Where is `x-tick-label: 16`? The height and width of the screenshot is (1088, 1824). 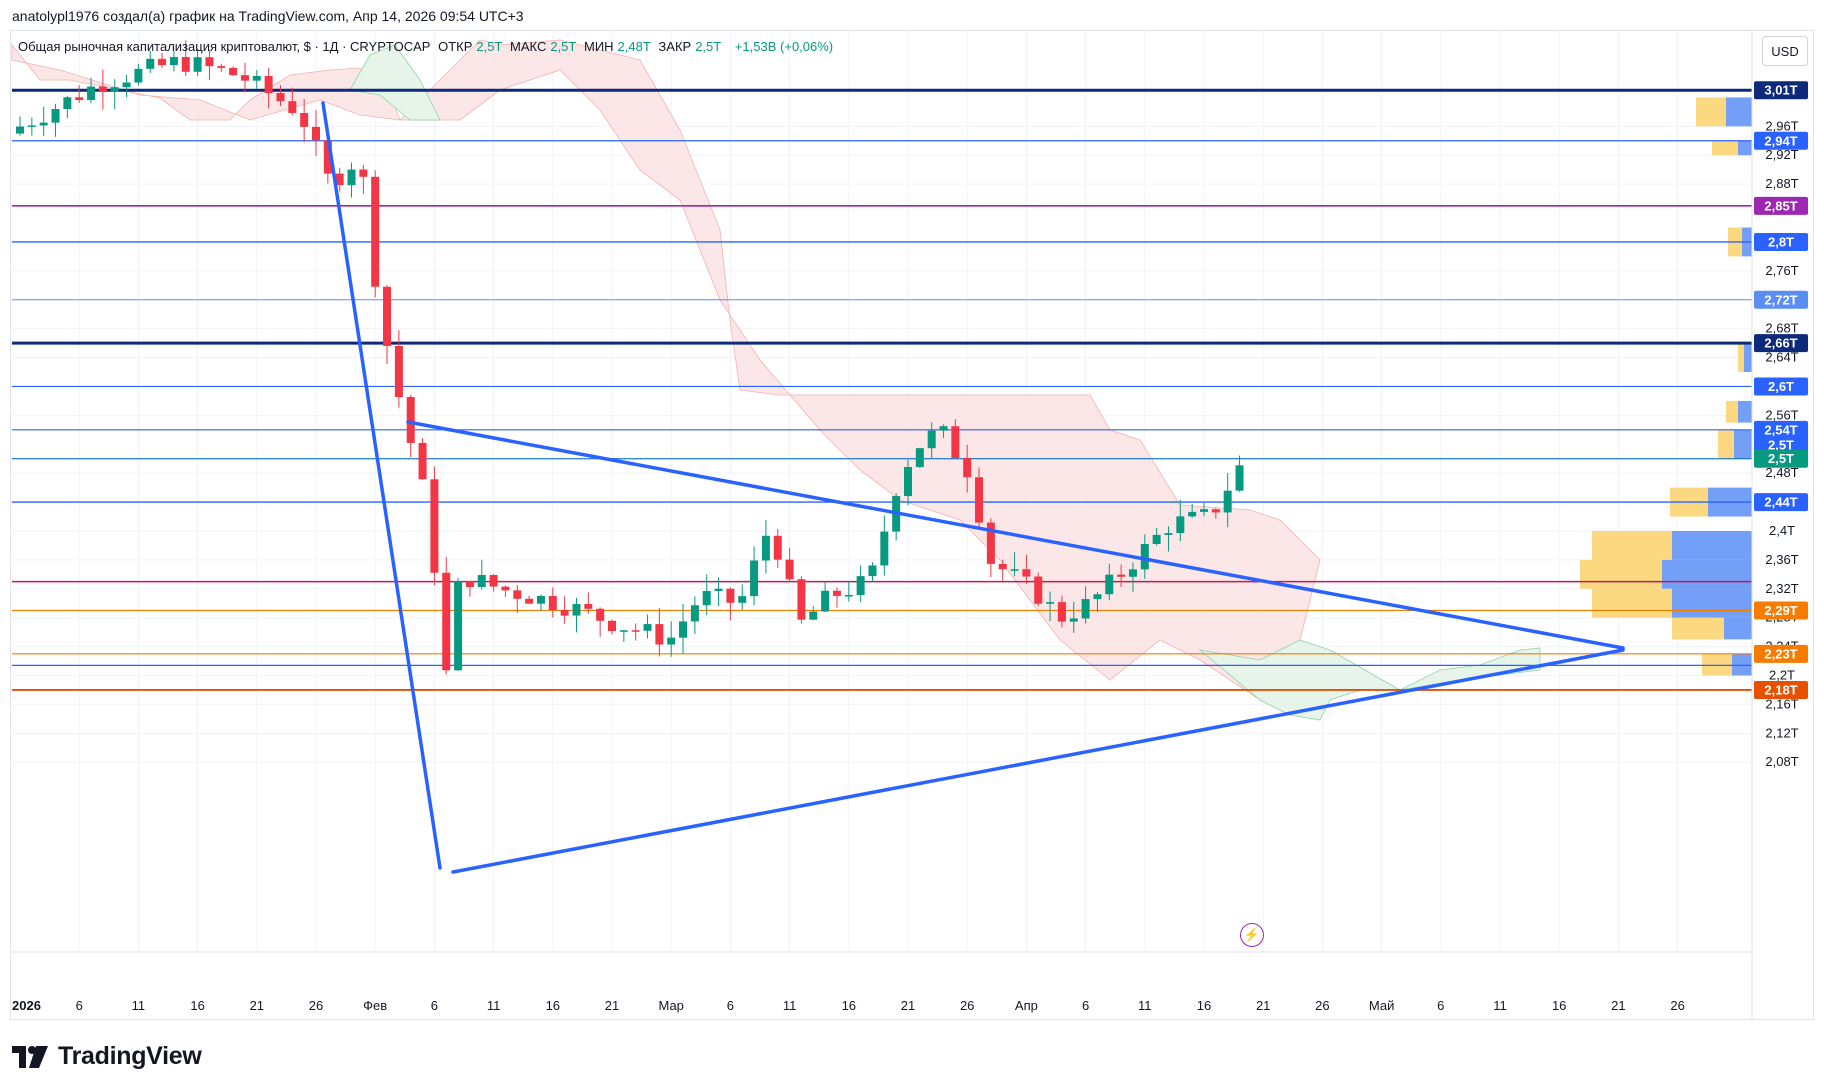
x-tick-label: 16 is located at coordinates (1204, 1005).